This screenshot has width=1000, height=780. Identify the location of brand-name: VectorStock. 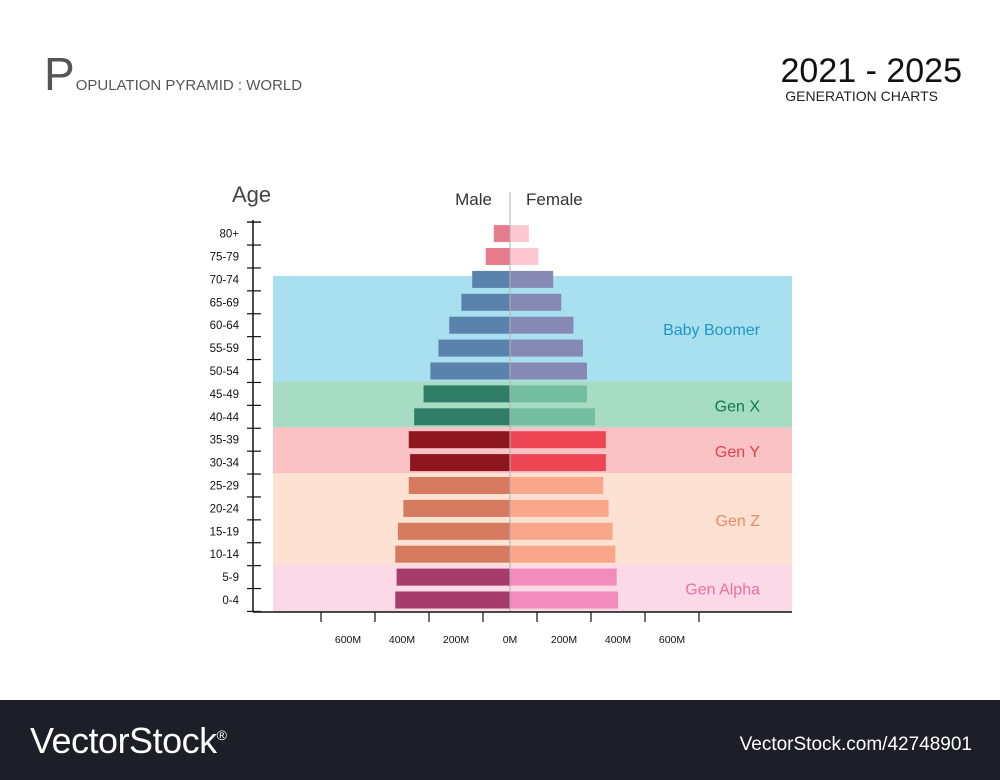
(123, 740).